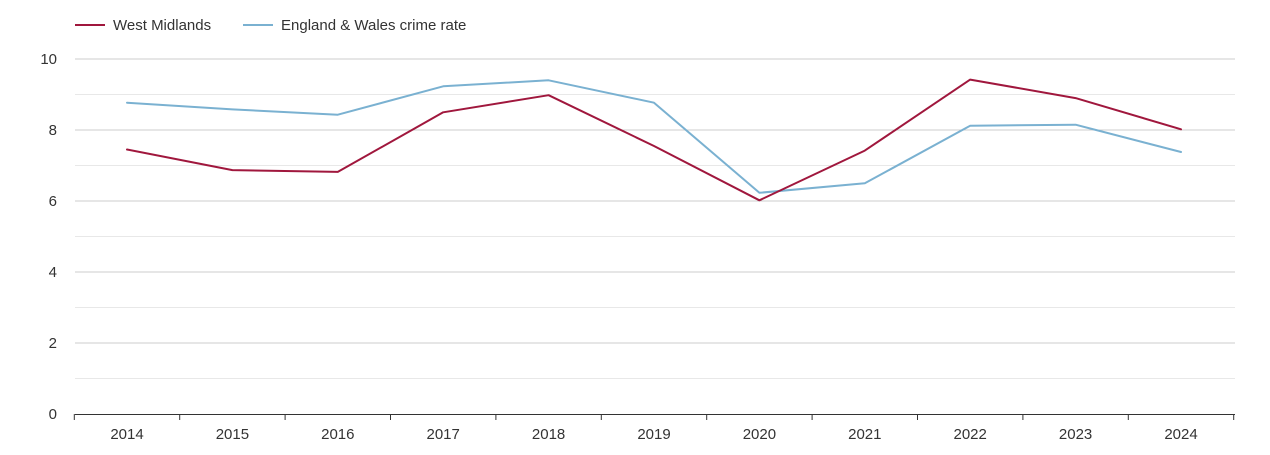 This screenshot has width=1270, height=455. Describe the element at coordinates (337, 434) in the screenshot. I see `x-tick-label: 2016` at that location.